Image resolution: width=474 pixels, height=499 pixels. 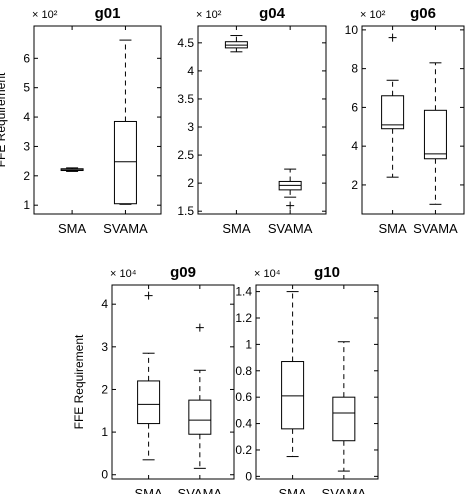 I want to click on y-tick-label: 3.5, so click(x=185, y=99).